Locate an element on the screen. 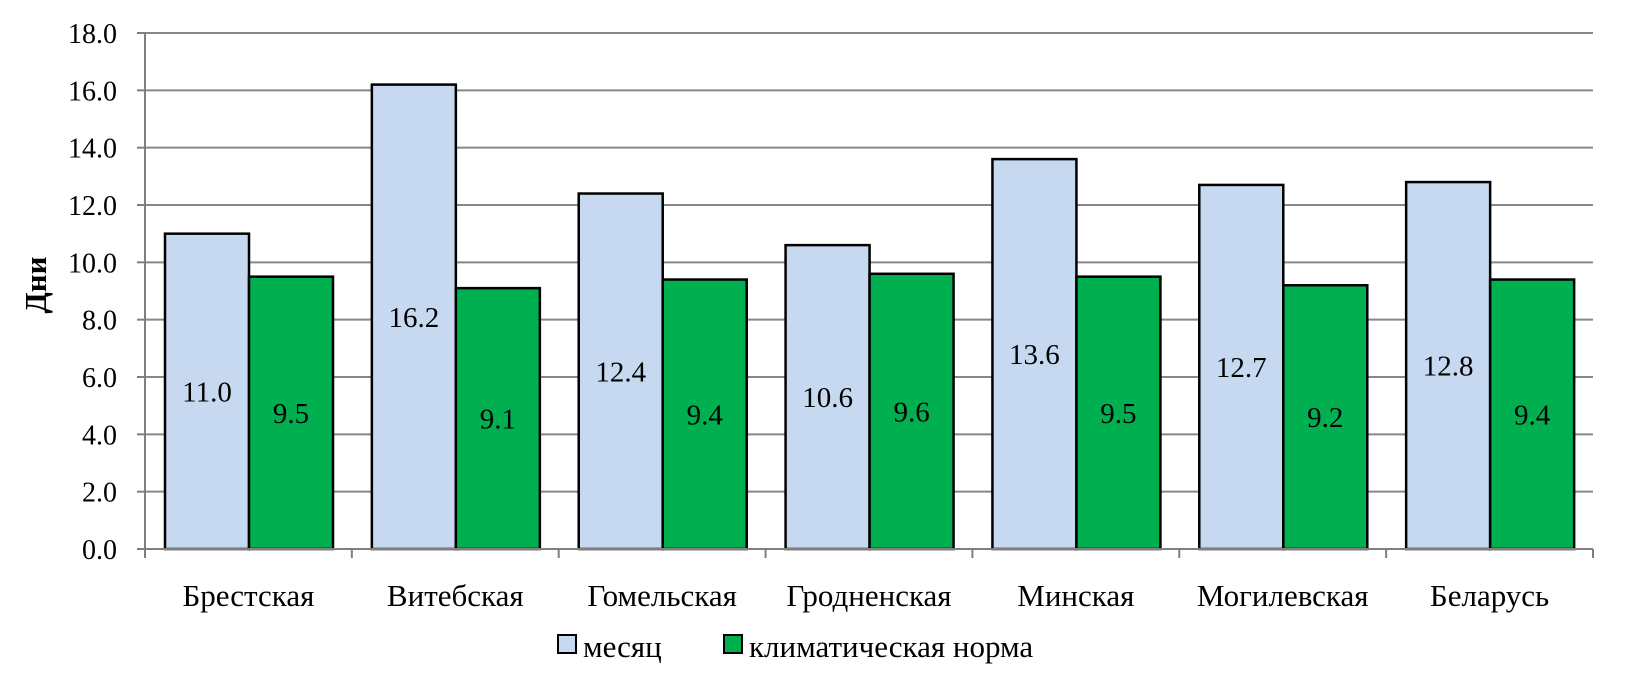 The image size is (1636, 675). data-label: 9.6 is located at coordinates (911, 412).